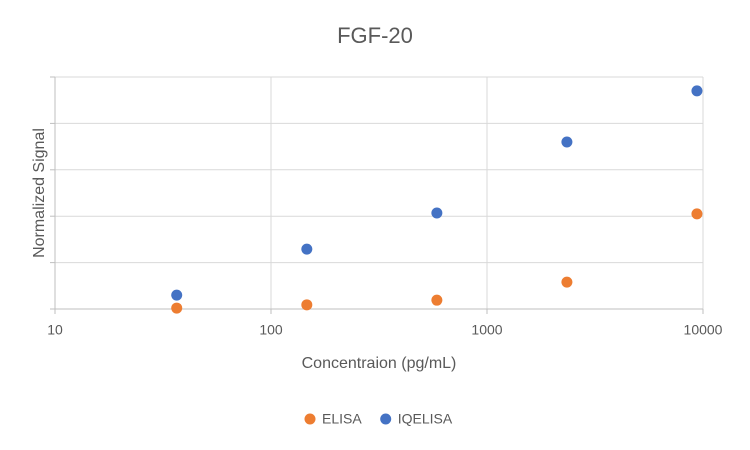 This screenshot has height=450, width=750. What do you see at coordinates (486, 330) in the screenshot?
I see `x-tick-label: 1000` at bounding box center [486, 330].